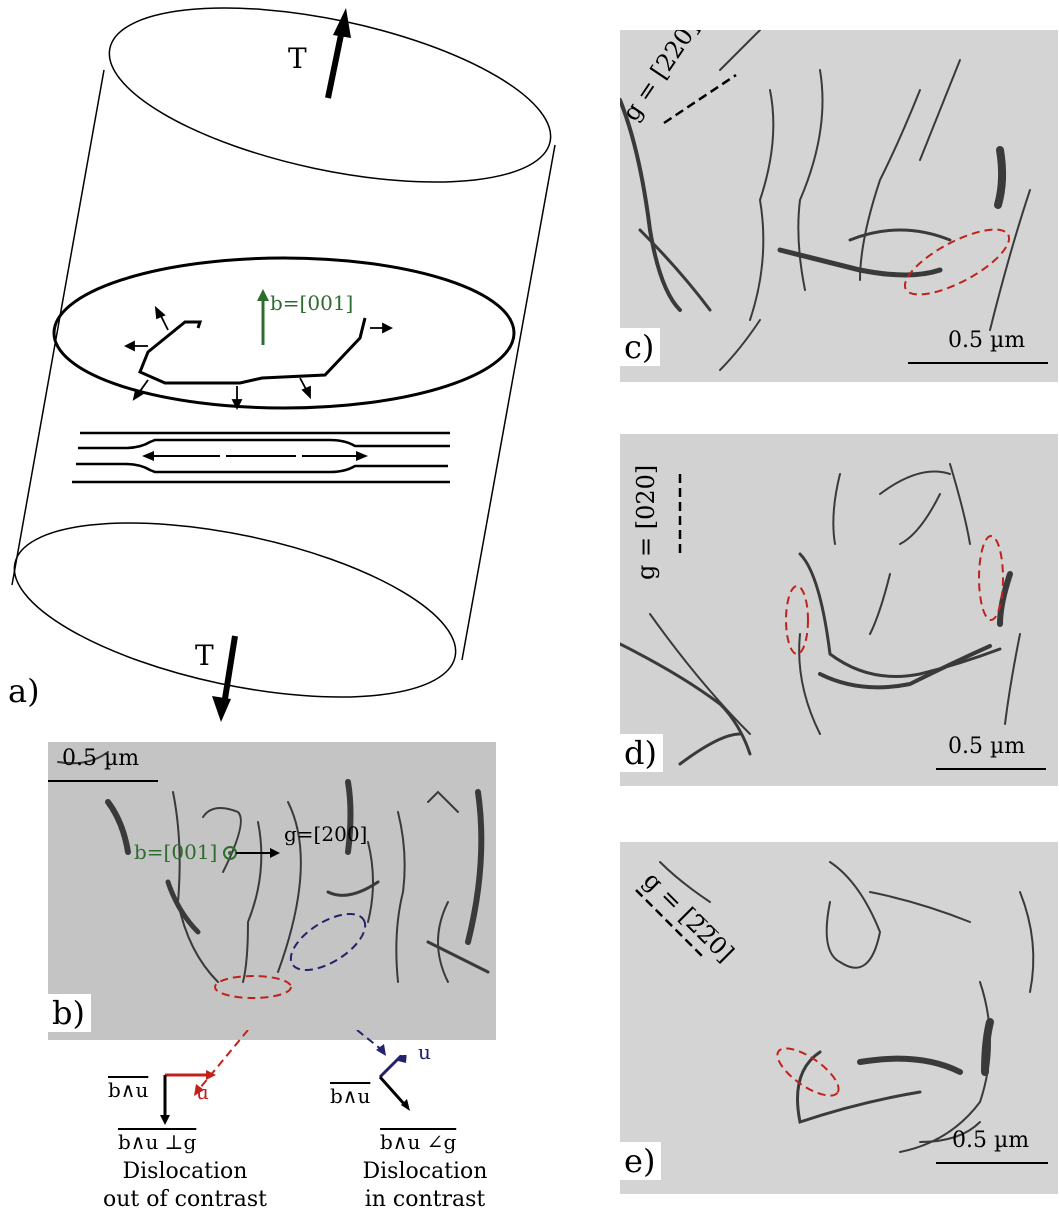 This screenshot has height=1214, width=1059. I want to click on slip-plane-ellipse, so click(284, 333).